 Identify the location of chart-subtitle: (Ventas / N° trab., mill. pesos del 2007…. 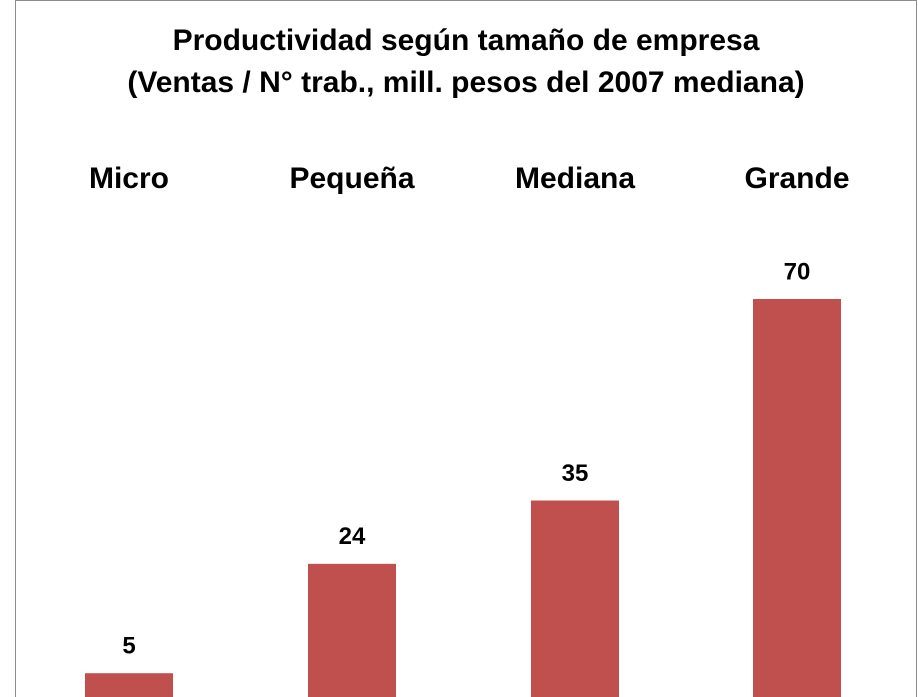
(465, 82).